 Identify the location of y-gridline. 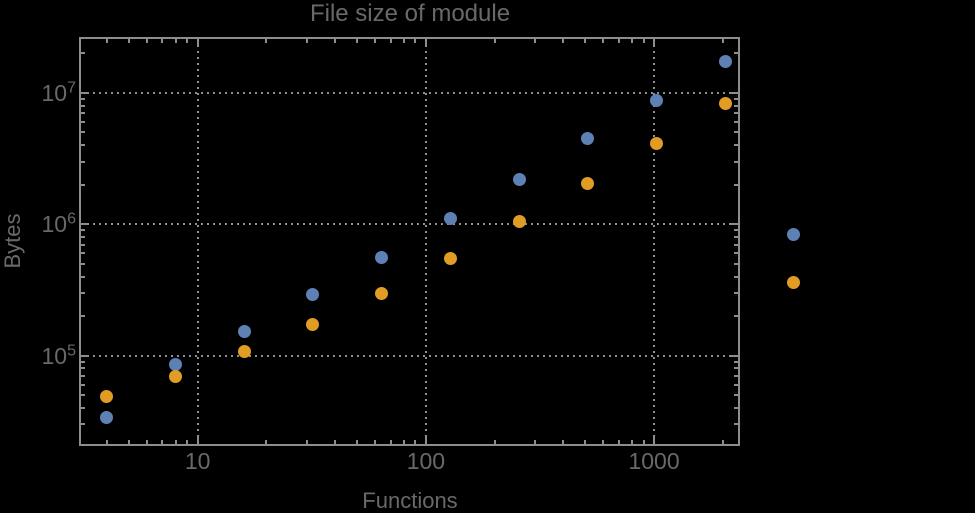
(409, 224).